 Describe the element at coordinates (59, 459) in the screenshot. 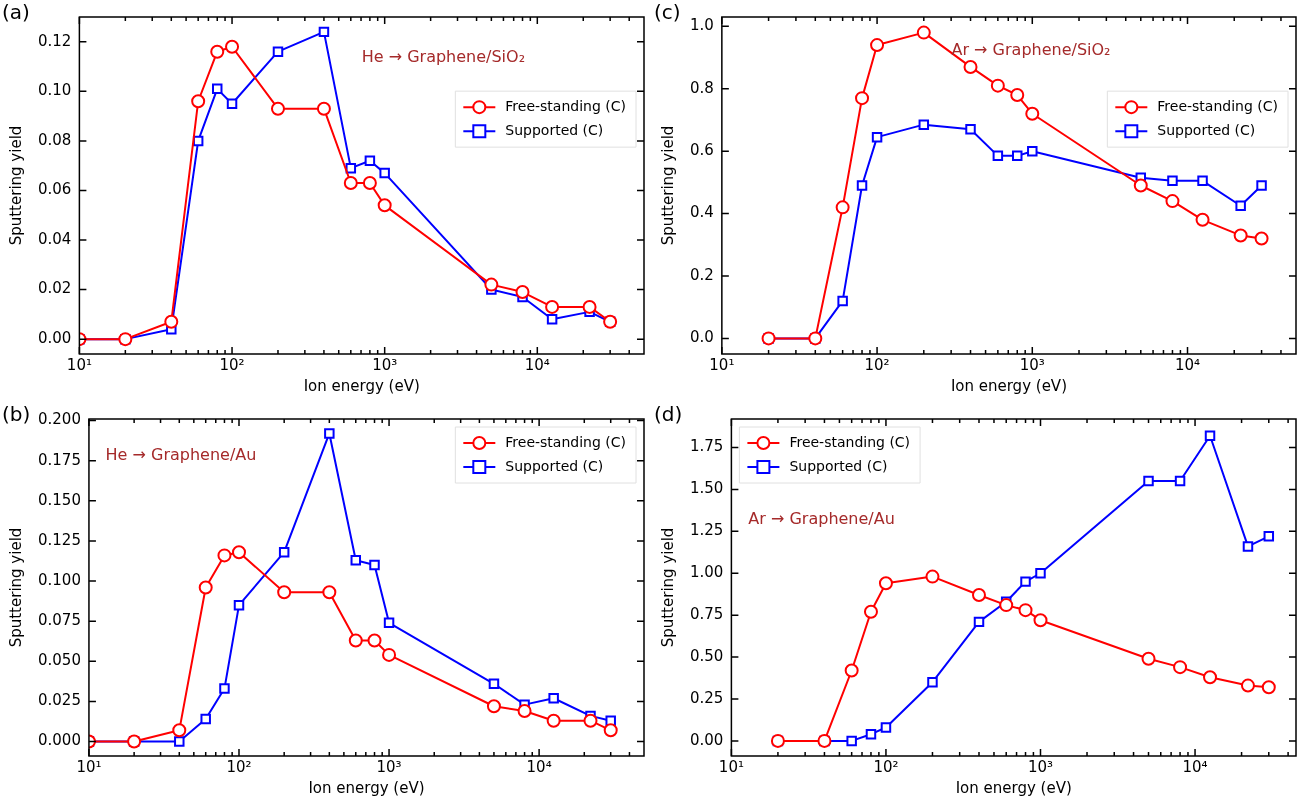

I see `y-tick-label: 0.175` at that location.